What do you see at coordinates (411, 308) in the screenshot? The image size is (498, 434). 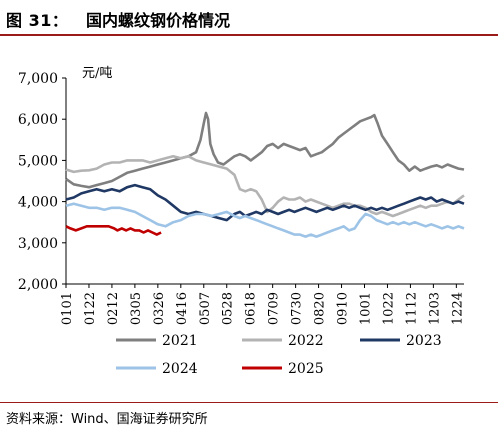 I see `x-tick-label: 1112` at bounding box center [411, 308].